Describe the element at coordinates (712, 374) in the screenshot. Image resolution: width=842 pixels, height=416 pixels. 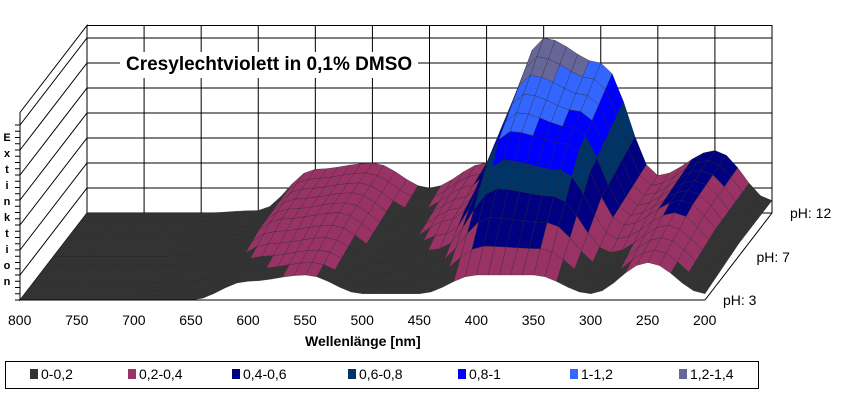
I see `legend-label: 1,2-1,4` at that location.